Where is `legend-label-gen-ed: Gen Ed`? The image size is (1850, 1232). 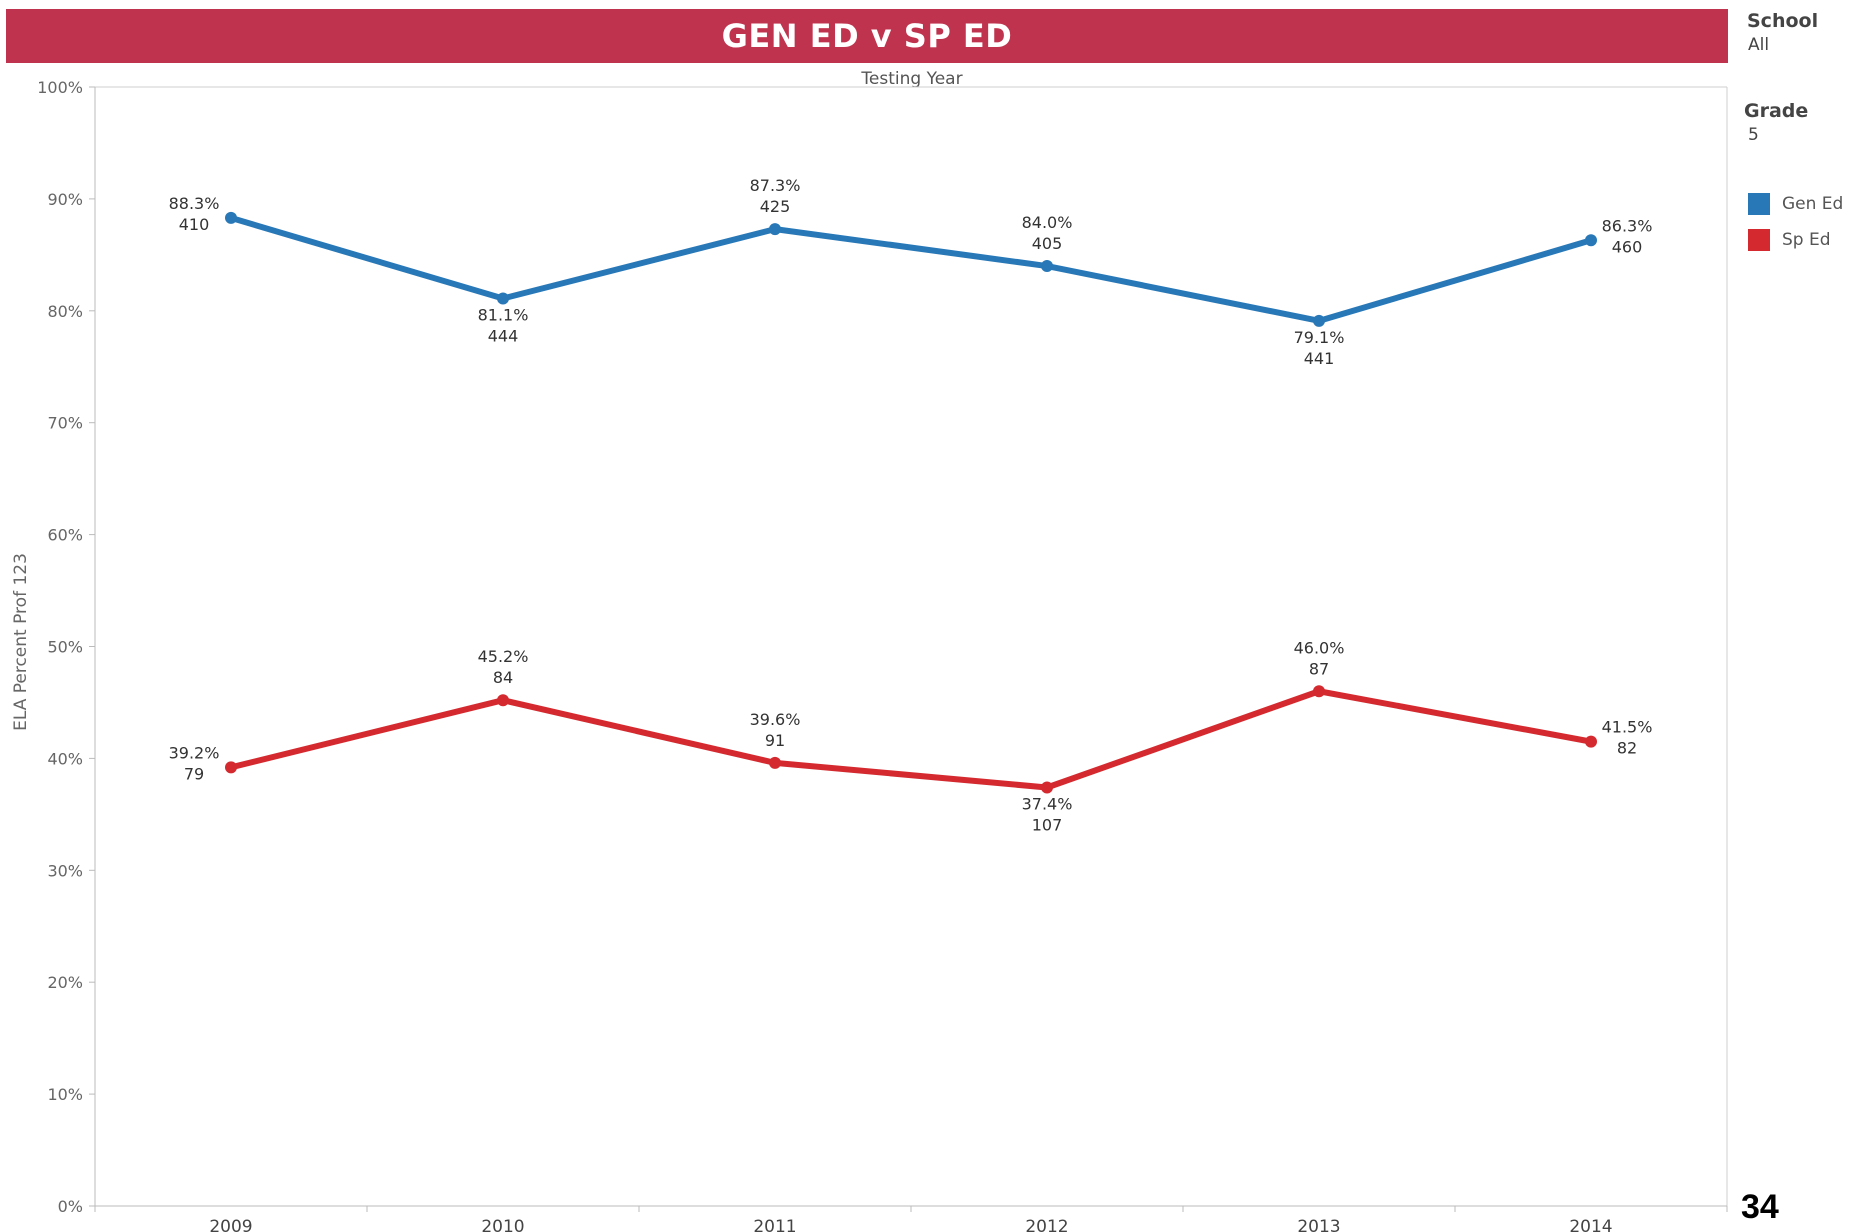
legend-label-gen-ed: Gen Ed is located at coordinates (1813, 204).